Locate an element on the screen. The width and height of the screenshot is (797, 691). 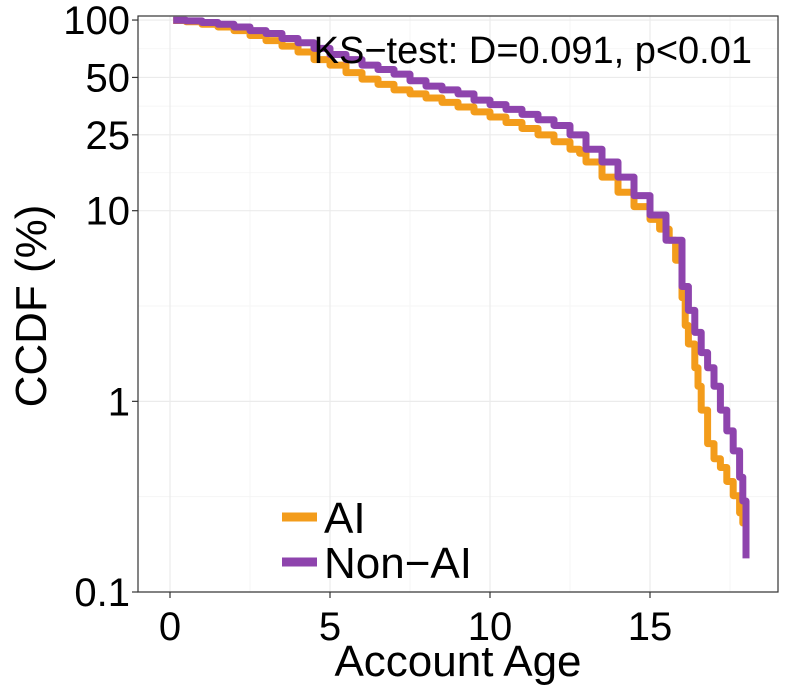
y-tick-label: 25 is located at coordinates (108, 136).